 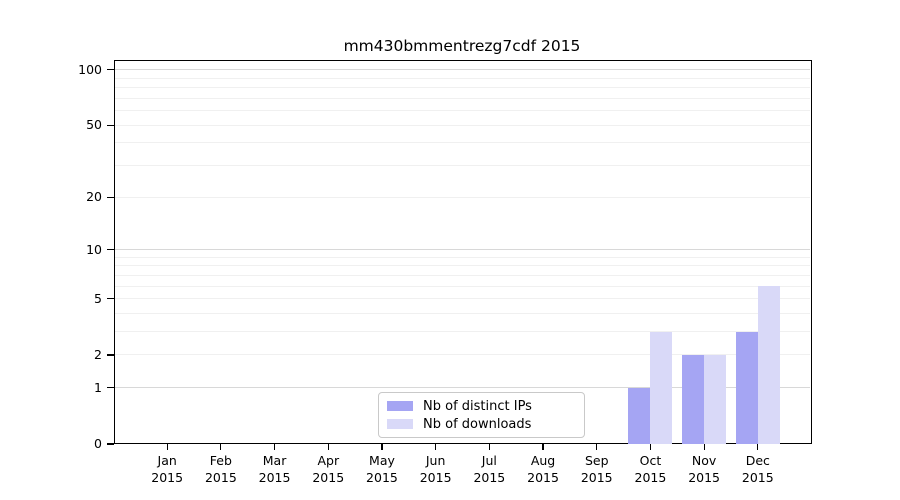 What do you see at coordinates (98, 298) in the screenshot?
I see `y-axis-tick-label: 5` at bounding box center [98, 298].